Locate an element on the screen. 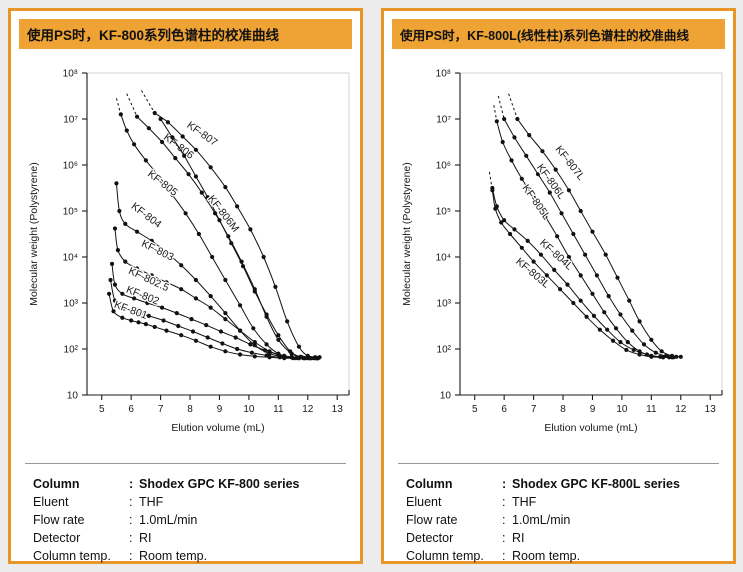 The height and width of the screenshot is (572, 743). y-axis-title: Molecular weight (Polystyrene) is located at coordinates (407, 234).